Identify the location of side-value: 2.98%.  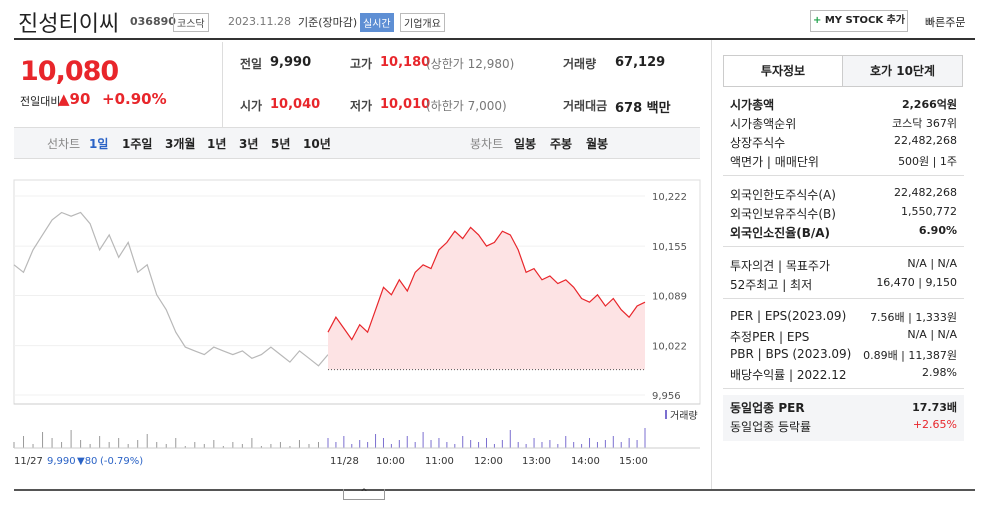
(939, 372).